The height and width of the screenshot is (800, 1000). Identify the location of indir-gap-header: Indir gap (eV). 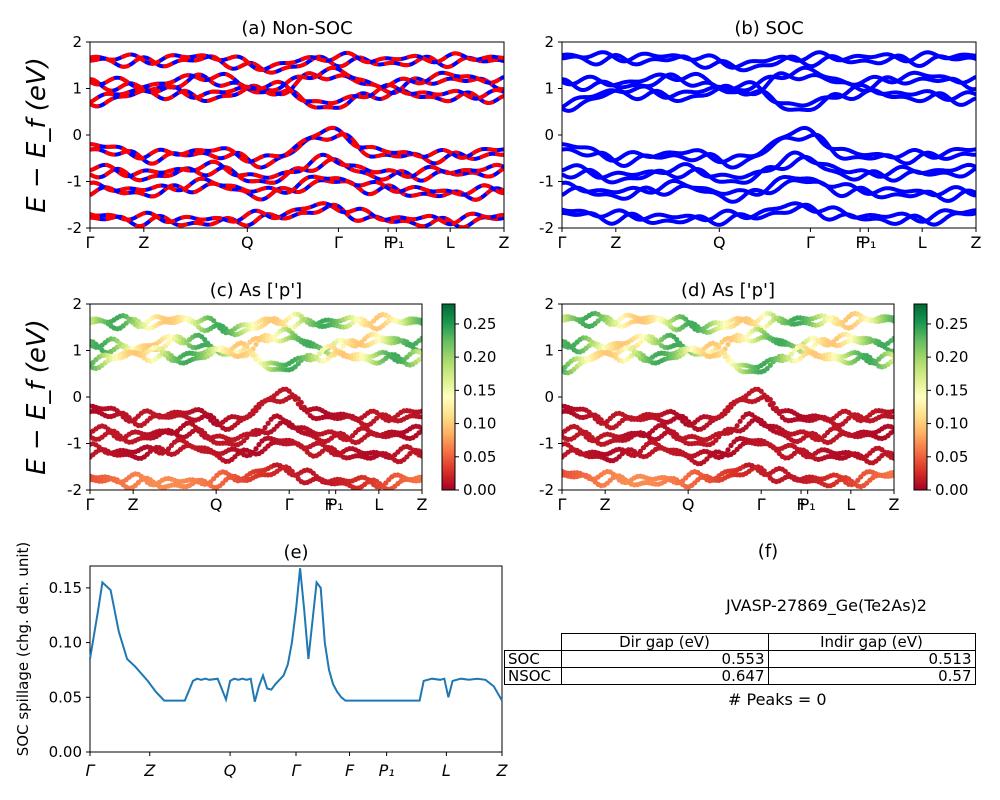
(871, 642).